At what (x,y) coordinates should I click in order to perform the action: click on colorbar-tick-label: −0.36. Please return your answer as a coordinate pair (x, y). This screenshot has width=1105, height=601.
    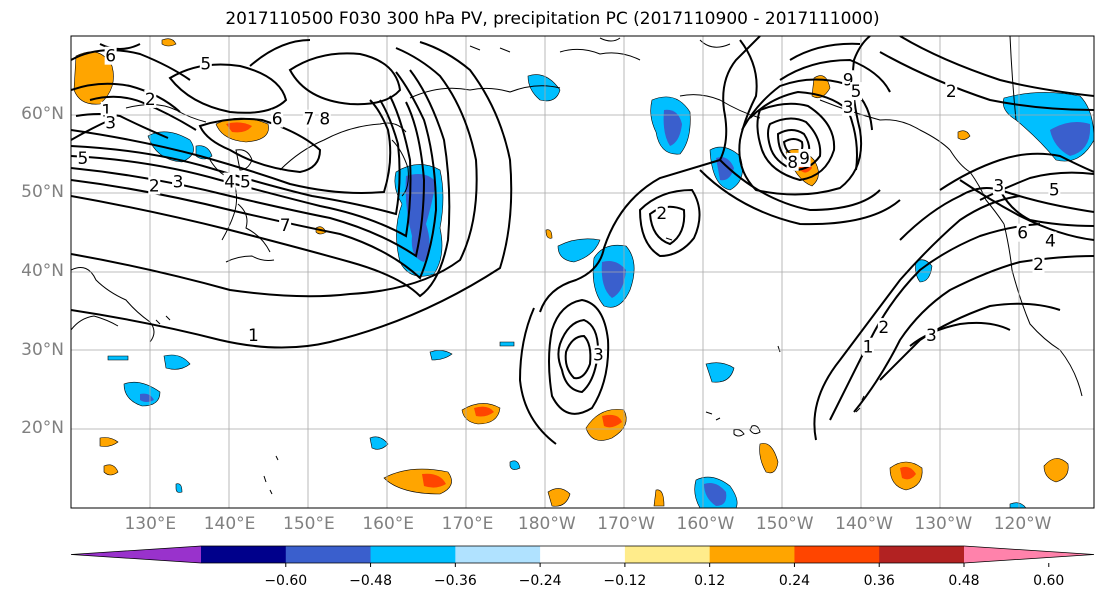
    Looking at the image, I should click on (455, 581).